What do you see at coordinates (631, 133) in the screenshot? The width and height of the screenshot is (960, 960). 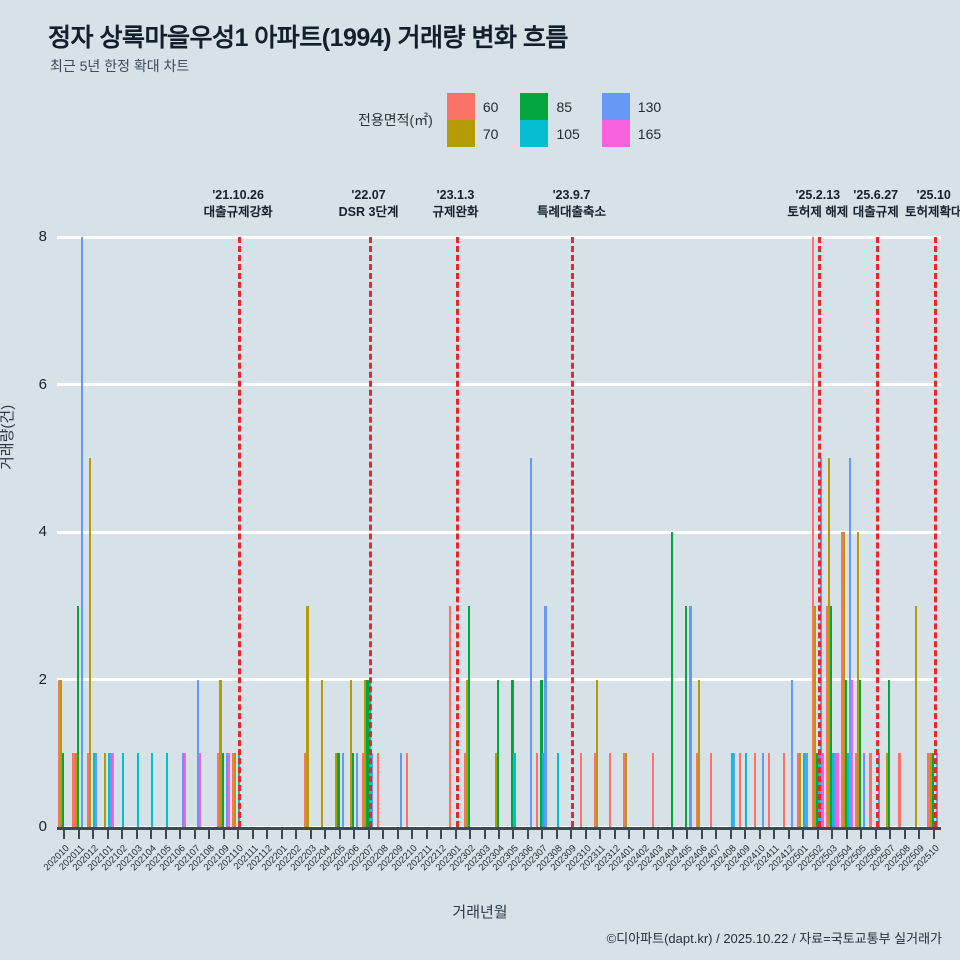 I see `legend-item-165: 165` at bounding box center [631, 133].